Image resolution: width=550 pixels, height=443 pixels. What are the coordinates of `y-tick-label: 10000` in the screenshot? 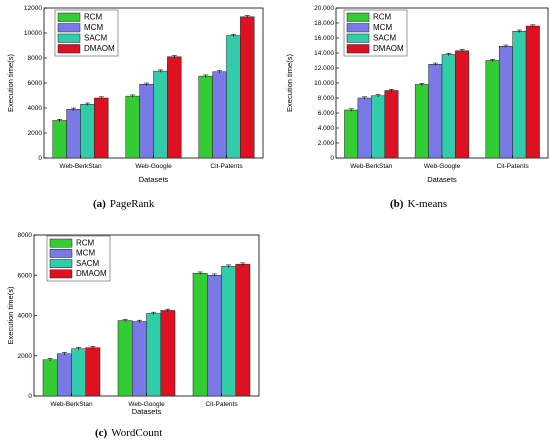 It's located at (33, 33).